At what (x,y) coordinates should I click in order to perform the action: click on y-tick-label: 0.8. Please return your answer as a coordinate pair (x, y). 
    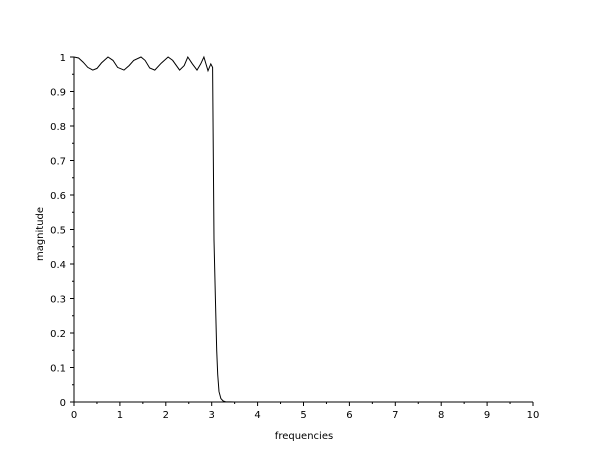
    Looking at the image, I should click on (58, 127).